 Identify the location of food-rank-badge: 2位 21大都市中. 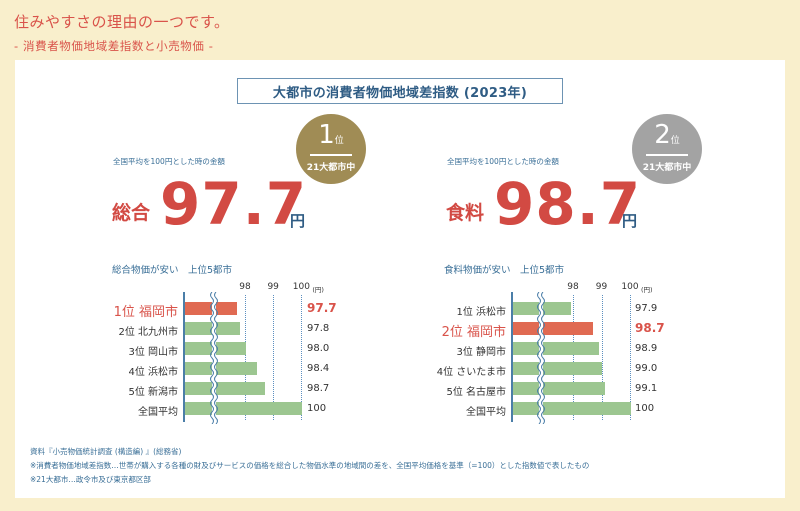
(667, 149).